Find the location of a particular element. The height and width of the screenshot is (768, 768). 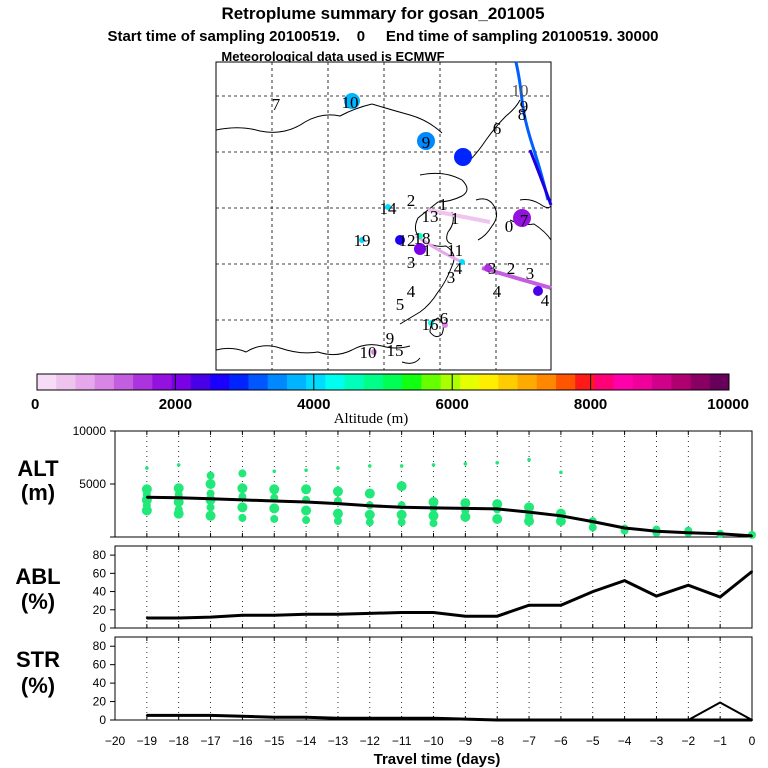

x-tick-label: −5 is located at coordinates (593, 741).